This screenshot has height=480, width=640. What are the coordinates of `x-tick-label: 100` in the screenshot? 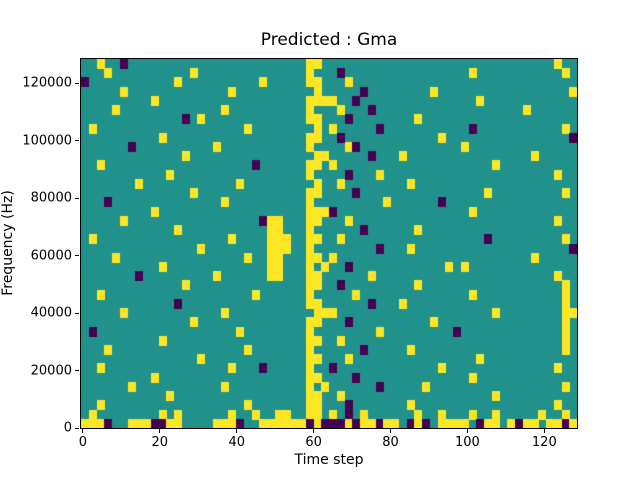 It's located at (467, 442).